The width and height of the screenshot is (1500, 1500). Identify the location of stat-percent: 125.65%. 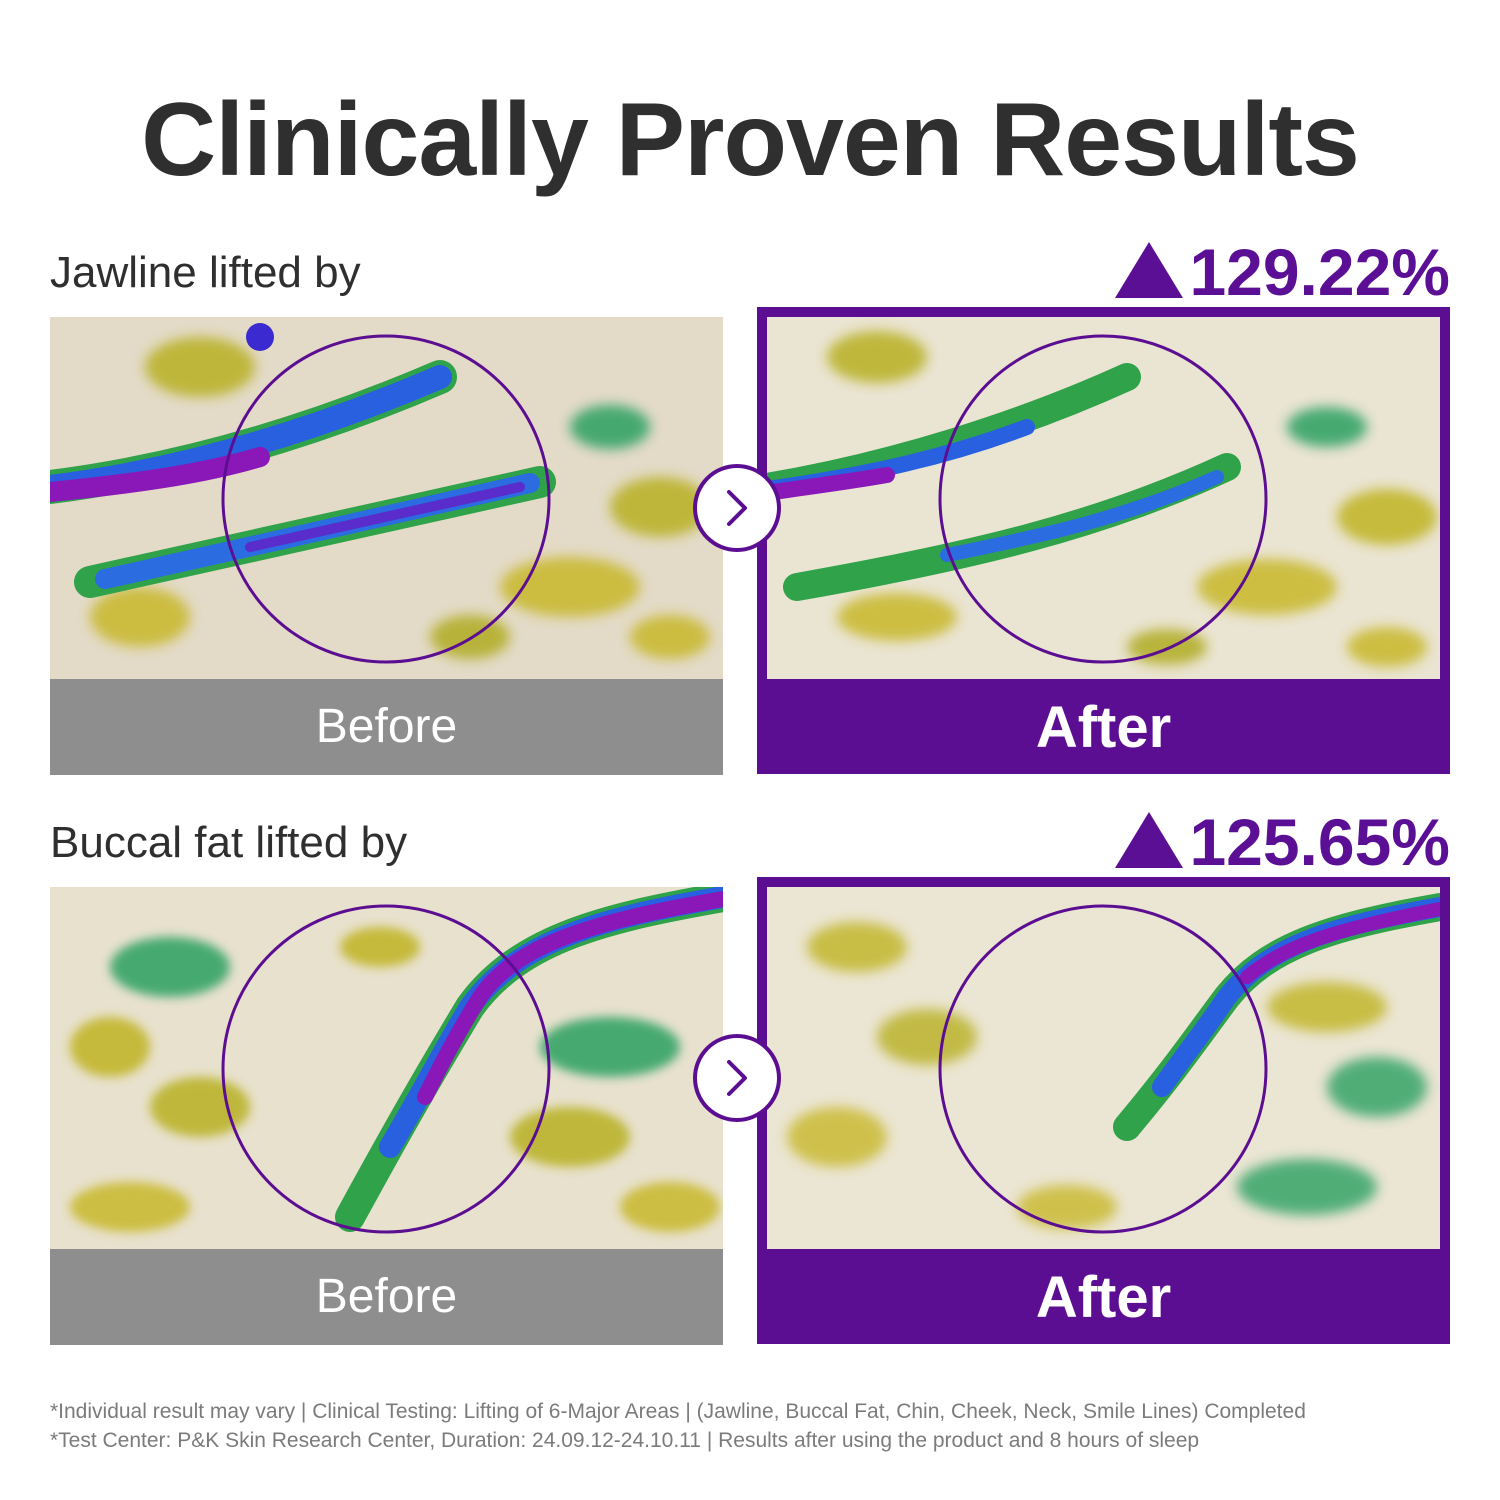
(1319, 842).